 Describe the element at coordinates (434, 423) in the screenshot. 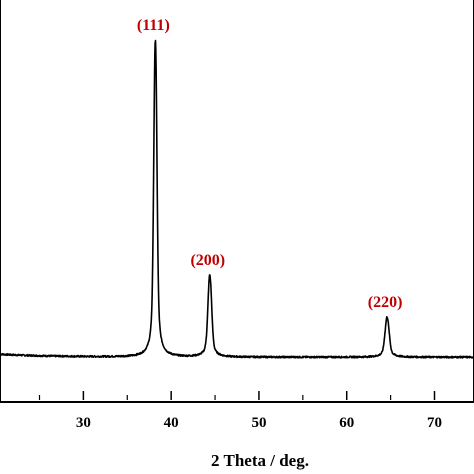

I see `x-tick-label: 70` at that location.